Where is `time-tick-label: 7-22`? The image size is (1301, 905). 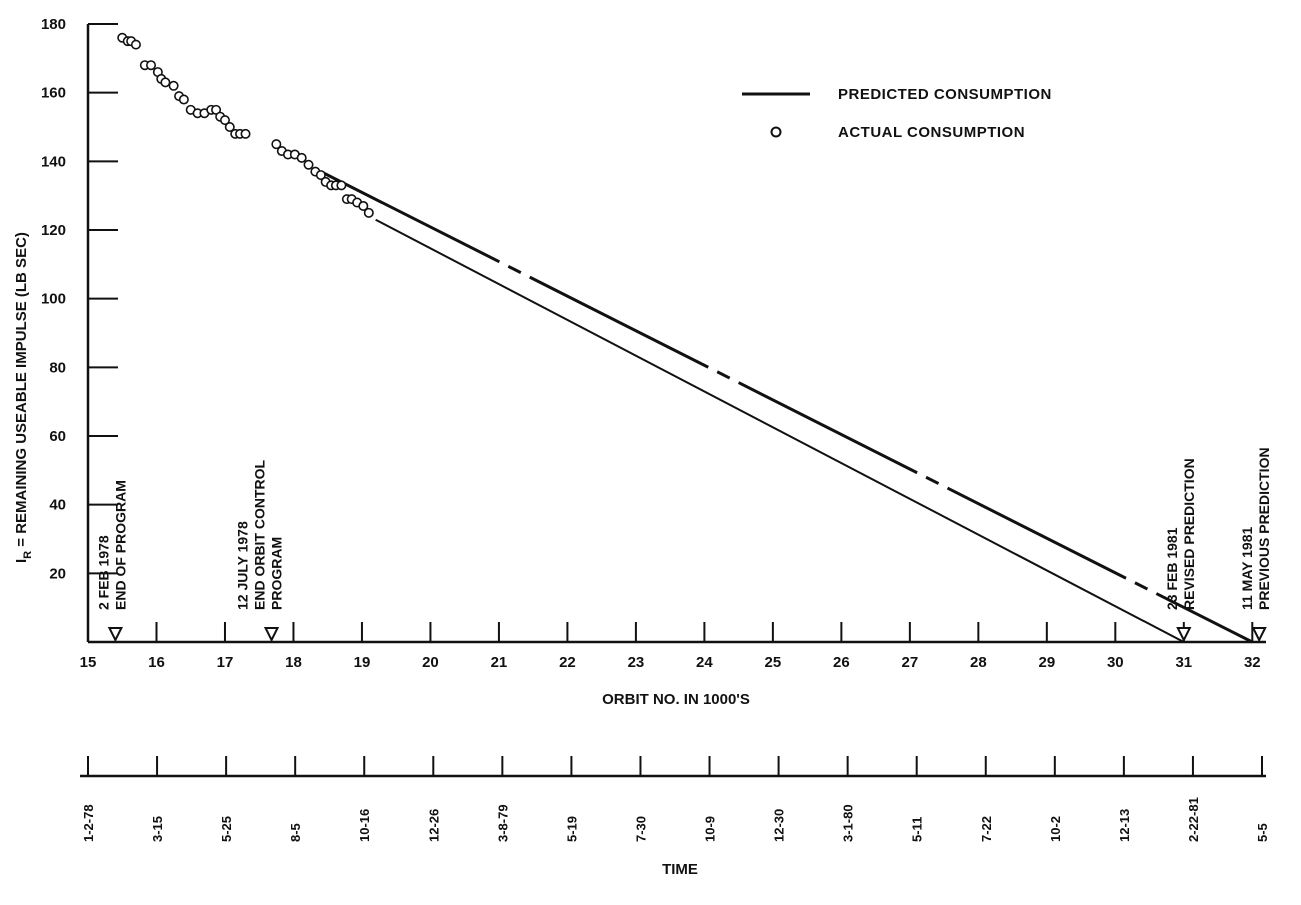
time-tick-label: 7-22 is located at coordinates (986, 829).